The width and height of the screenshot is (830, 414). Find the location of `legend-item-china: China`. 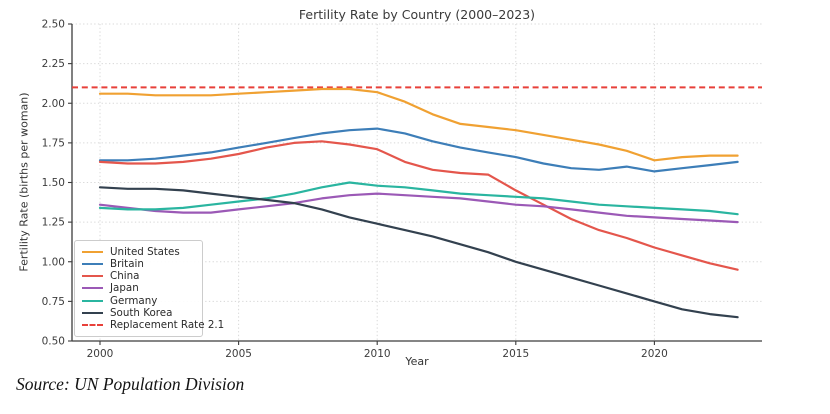

legend-item-china: China is located at coordinates (140, 276).